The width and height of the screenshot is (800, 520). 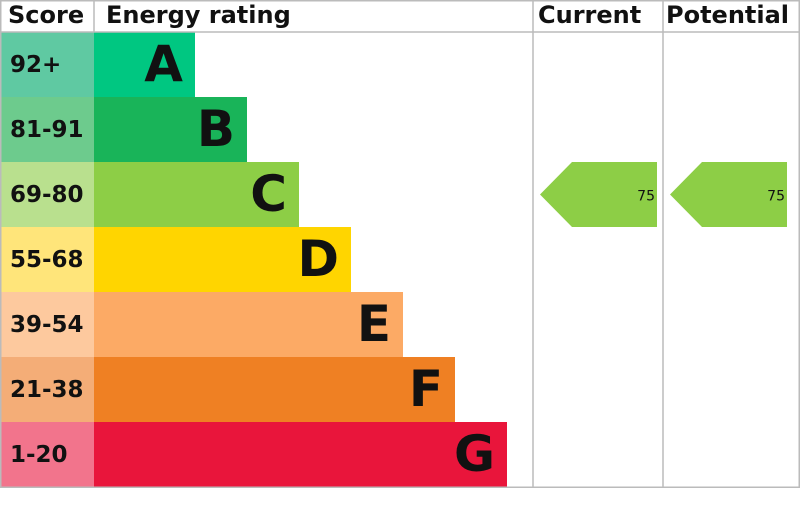 I want to click on score-label: 55-68, so click(x=47, y=260).